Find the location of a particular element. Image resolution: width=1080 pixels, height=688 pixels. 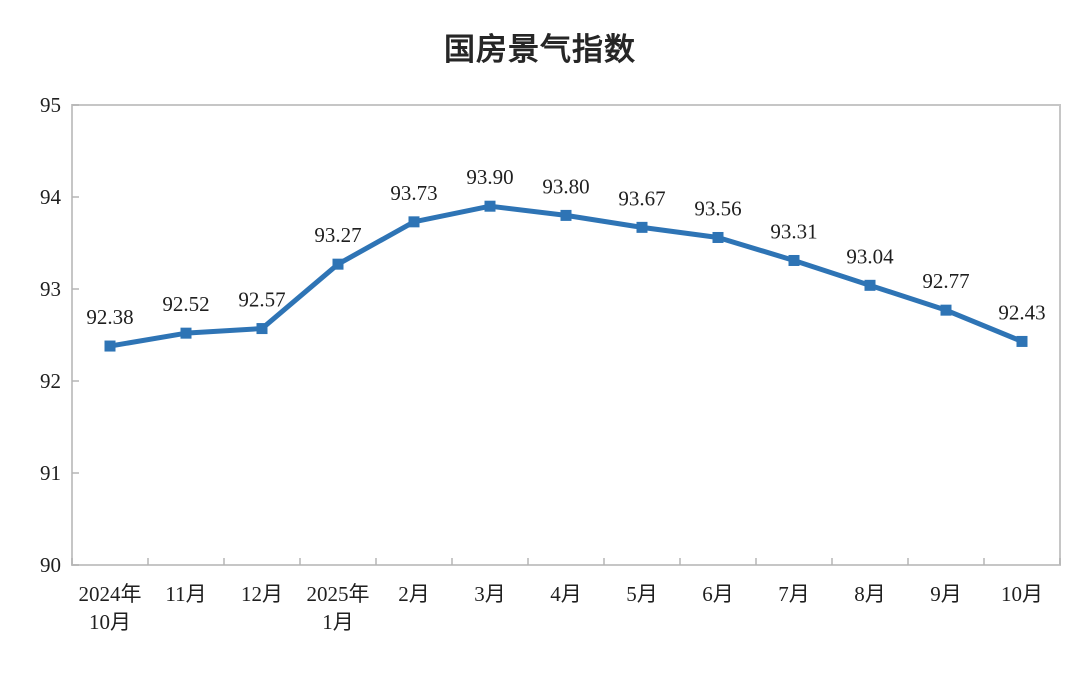

data-point-label: 93.80 is located at coordinates (565, 186).